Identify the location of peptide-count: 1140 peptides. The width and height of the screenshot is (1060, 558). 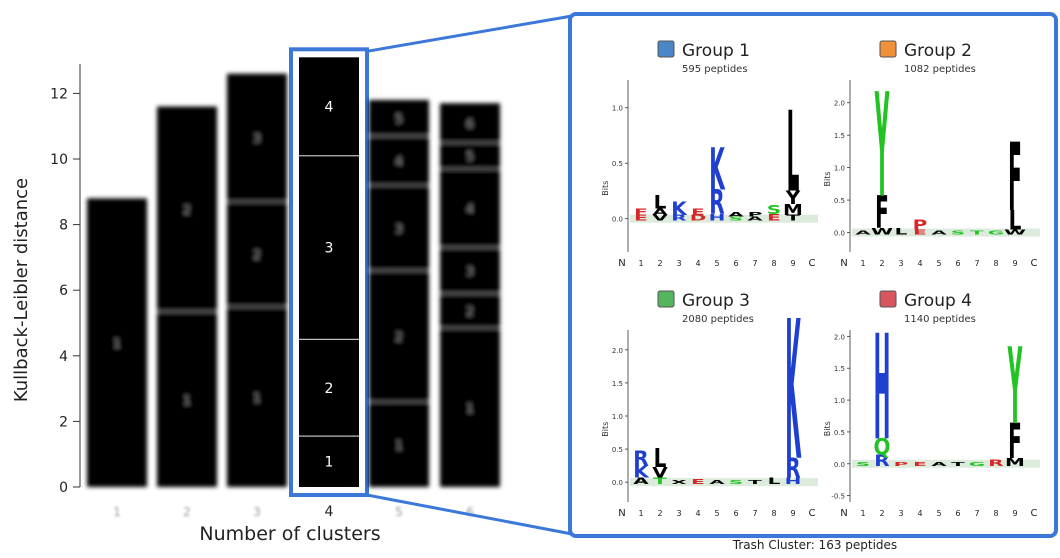
(940, 319).